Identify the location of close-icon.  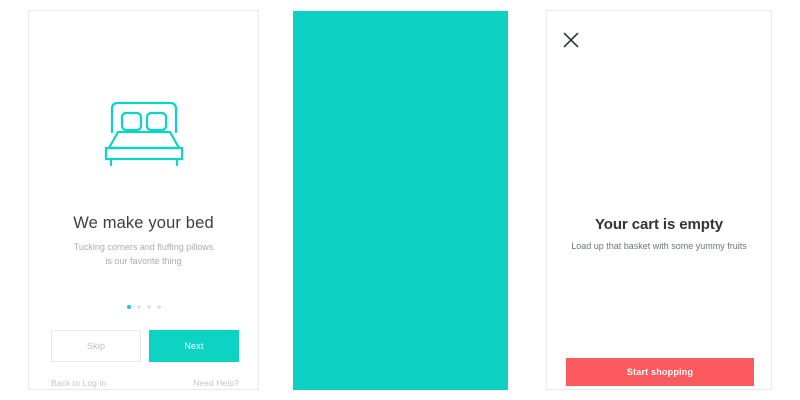
(571, 40).